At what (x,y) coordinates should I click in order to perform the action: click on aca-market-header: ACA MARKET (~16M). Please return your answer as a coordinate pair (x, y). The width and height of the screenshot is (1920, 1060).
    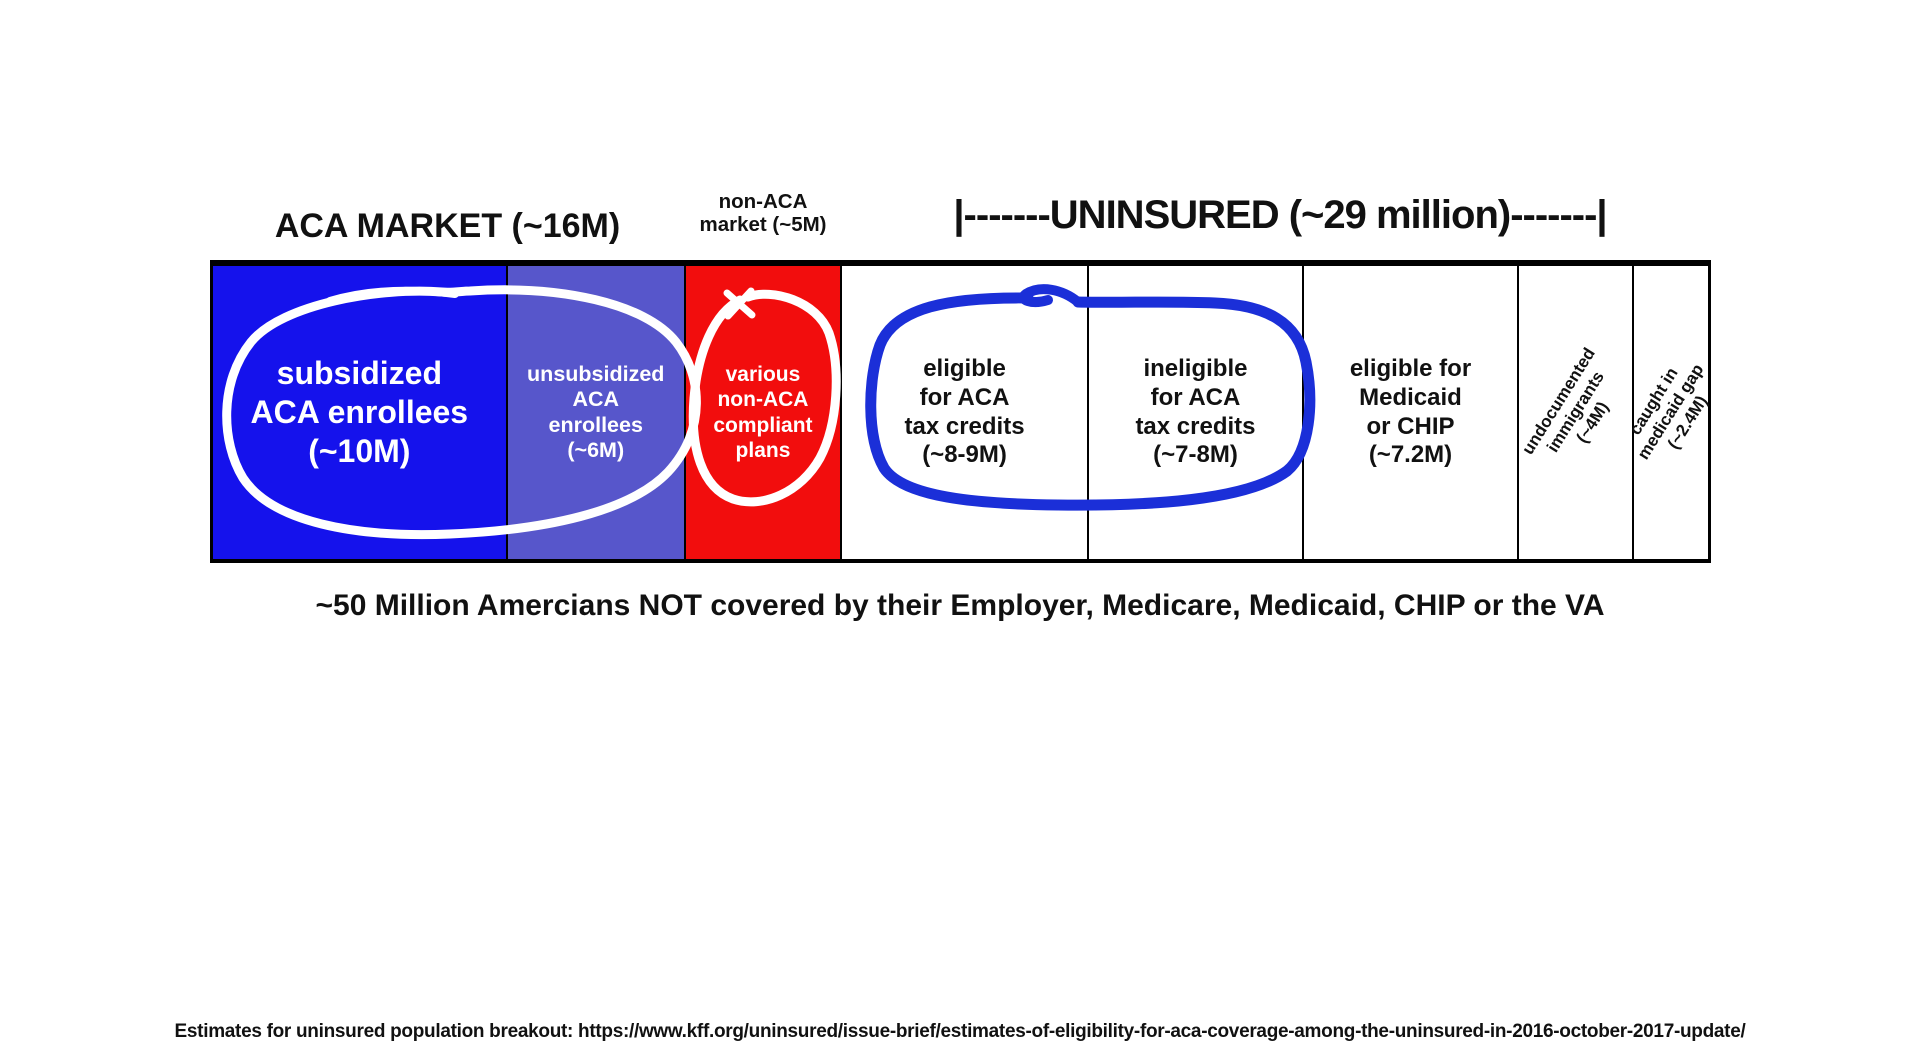
    Looking at the image, I should click on (447, 226).